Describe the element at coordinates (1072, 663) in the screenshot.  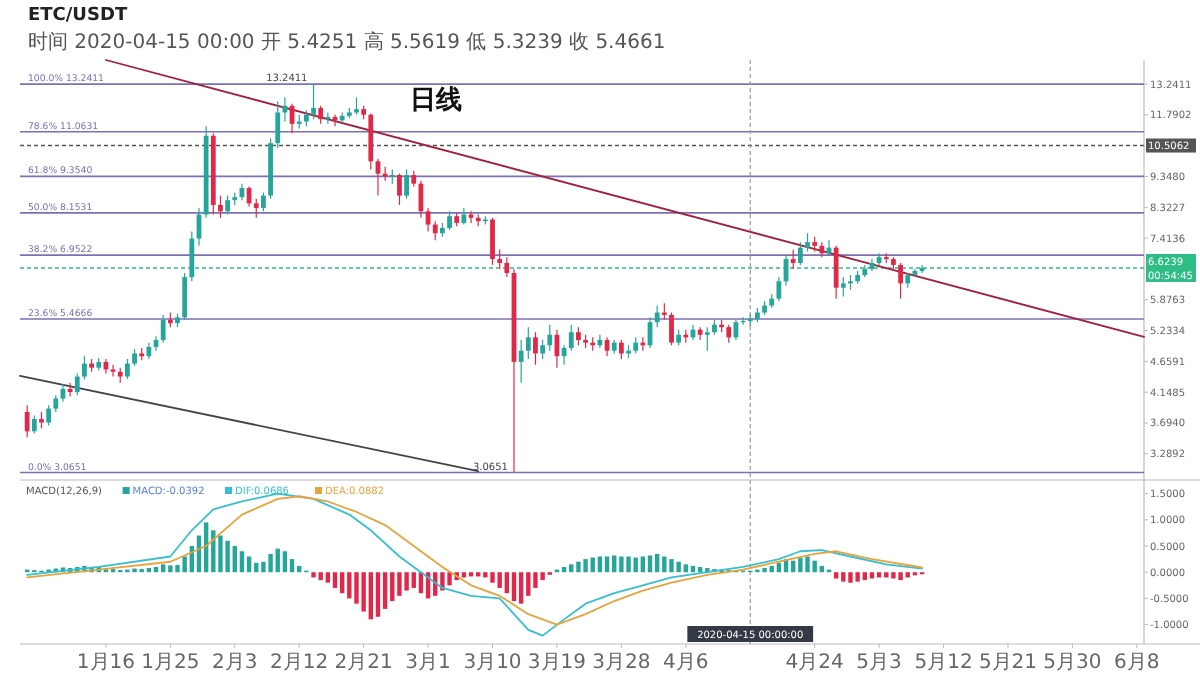
I see `x-tick-label: 5月30` at that location.